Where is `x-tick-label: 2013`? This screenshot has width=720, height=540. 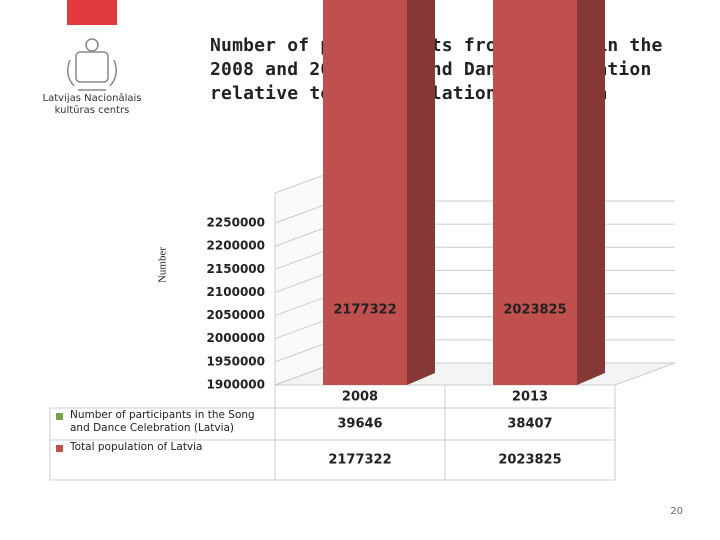
x-tick-label: 2013 is located at coordinates (530, 397).